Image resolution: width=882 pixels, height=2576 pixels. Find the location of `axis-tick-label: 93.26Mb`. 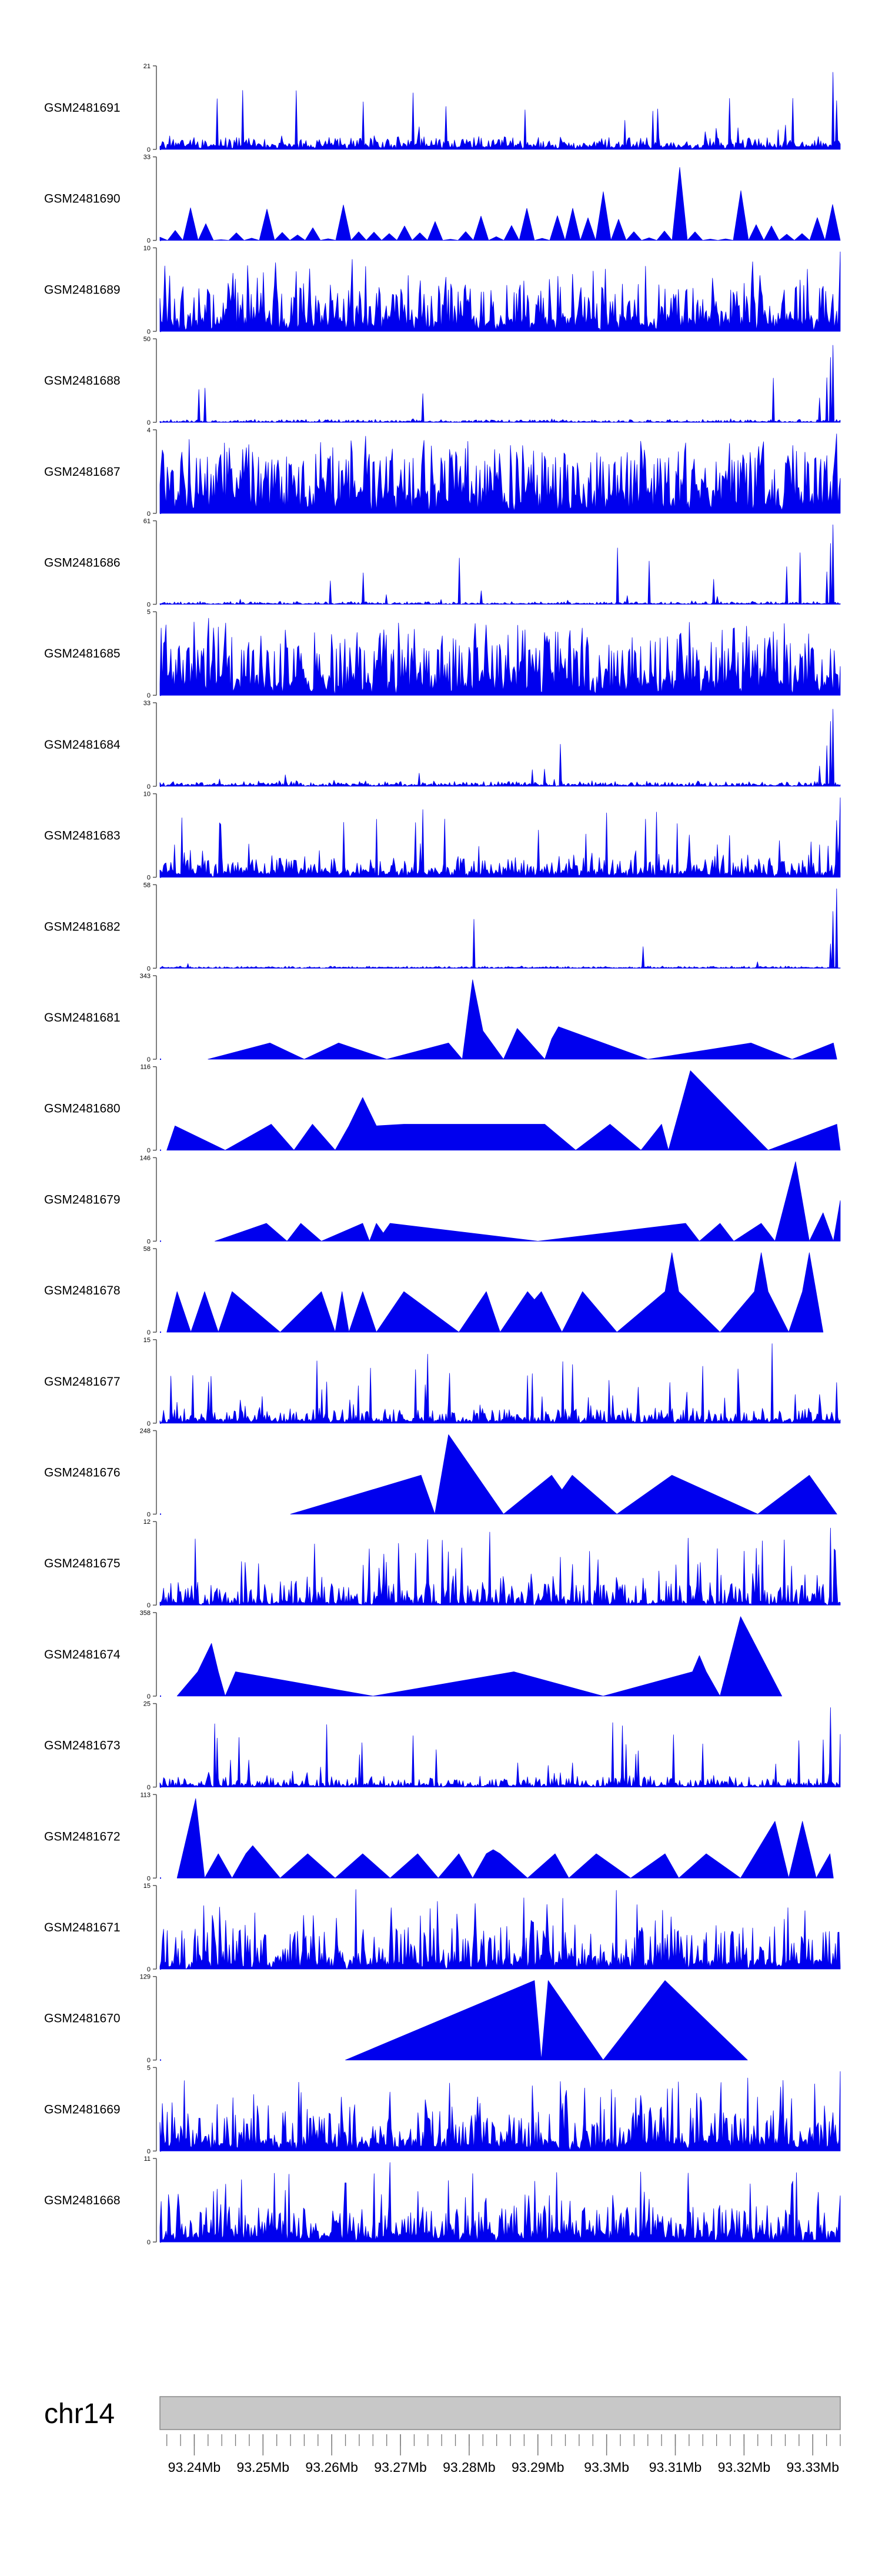

axis-tick-label: 93.26Mb is located at coordinates (331, 2467).